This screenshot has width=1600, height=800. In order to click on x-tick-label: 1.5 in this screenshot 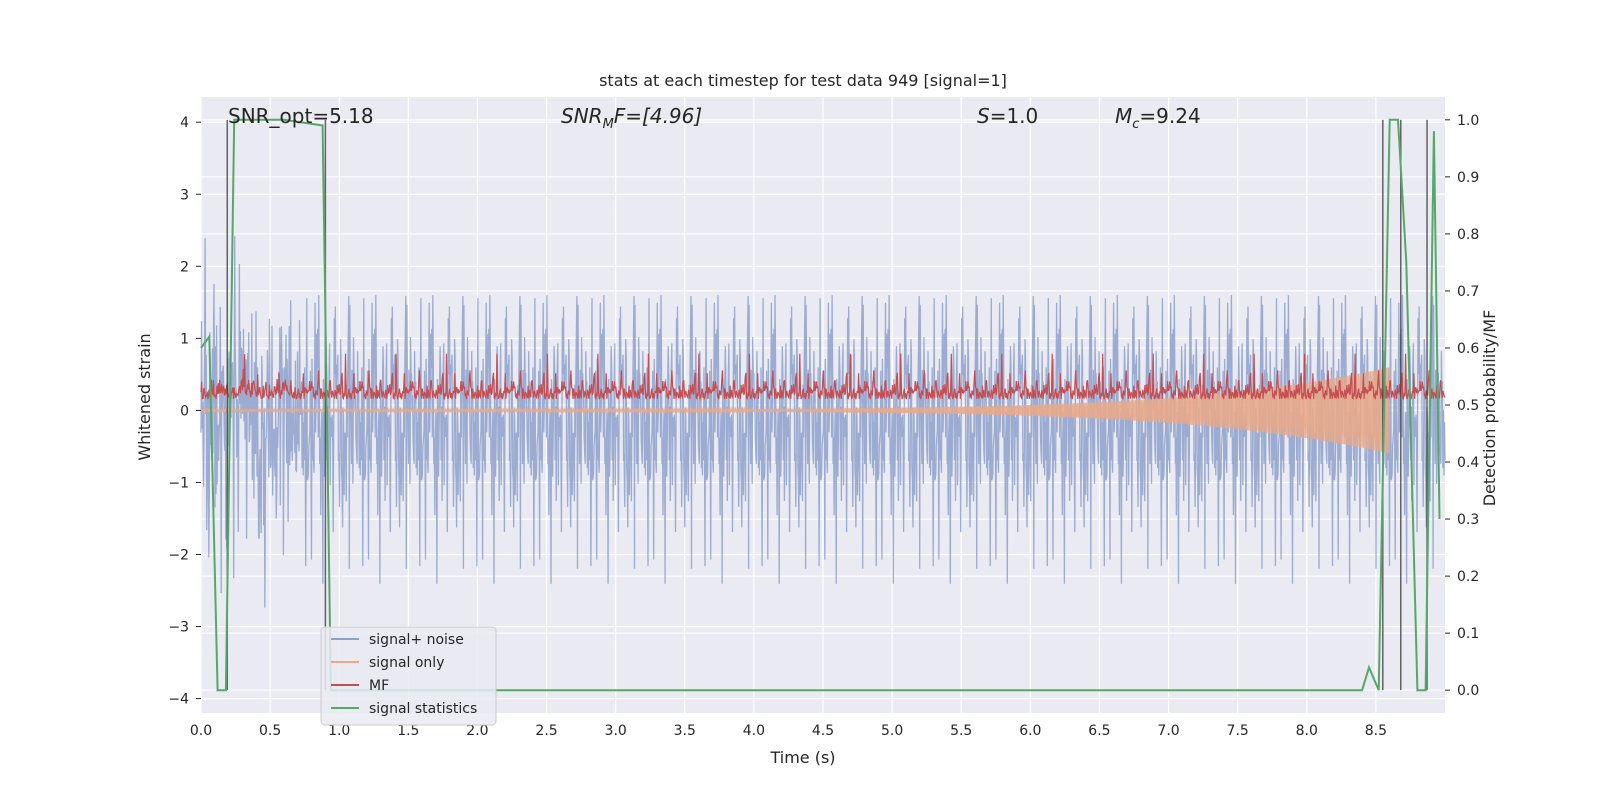, I will do `click(408, 731)`.